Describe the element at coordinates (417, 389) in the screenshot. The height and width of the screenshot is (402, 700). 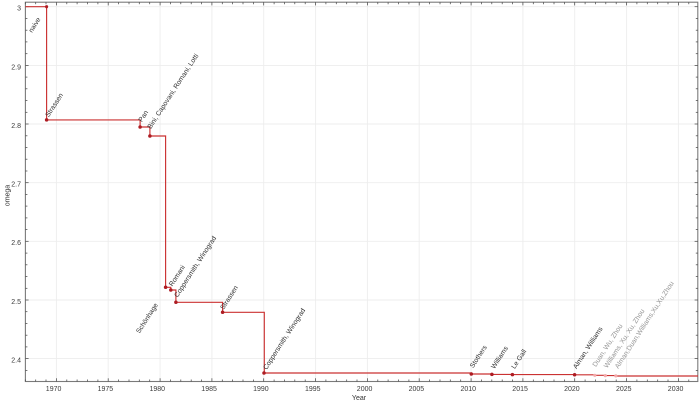
I see `svg-text: 2005` at that location.